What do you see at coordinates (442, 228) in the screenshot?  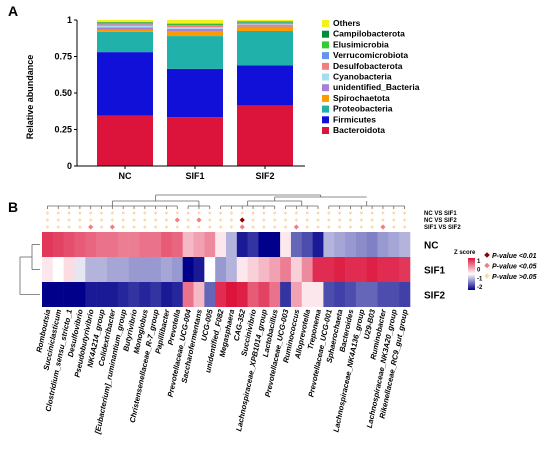 I see `comparison-label: SIF1 VS SIF2` at bounding box center [442, 228].